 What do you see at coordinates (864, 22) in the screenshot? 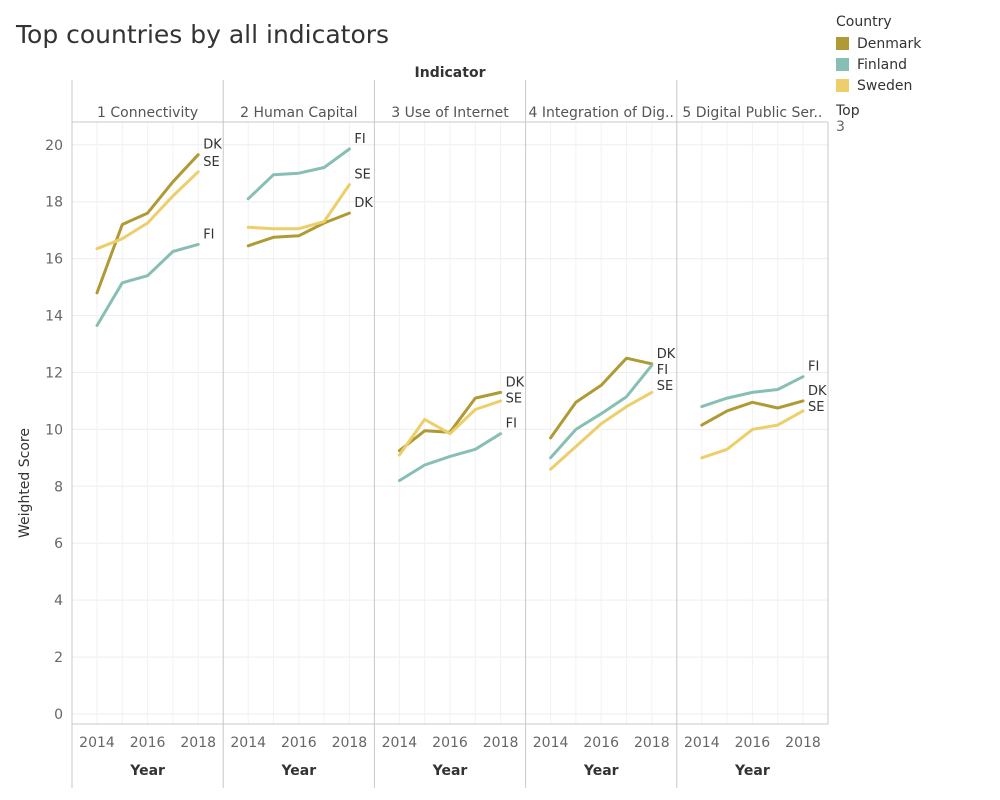
I see `legend-title: Country` at bounding box center [864, 22].